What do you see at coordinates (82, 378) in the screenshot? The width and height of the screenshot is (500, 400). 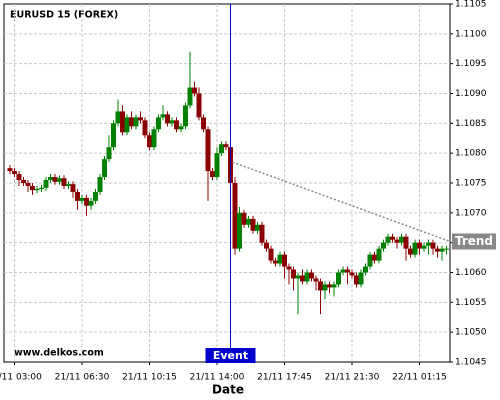 I see `x-tick-label: 21/11 06:30` at bounding box center [82, 378].